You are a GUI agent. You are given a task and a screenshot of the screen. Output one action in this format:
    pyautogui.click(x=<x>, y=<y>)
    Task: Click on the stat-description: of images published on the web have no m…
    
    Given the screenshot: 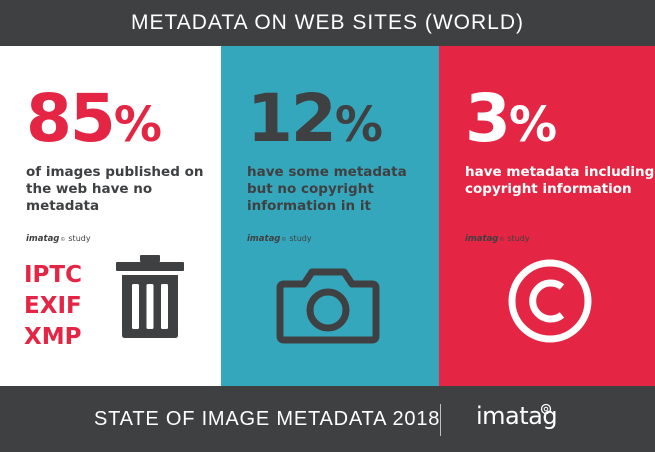 What is the action you would take?
    pyautogui.click(x=115, y=189)
    